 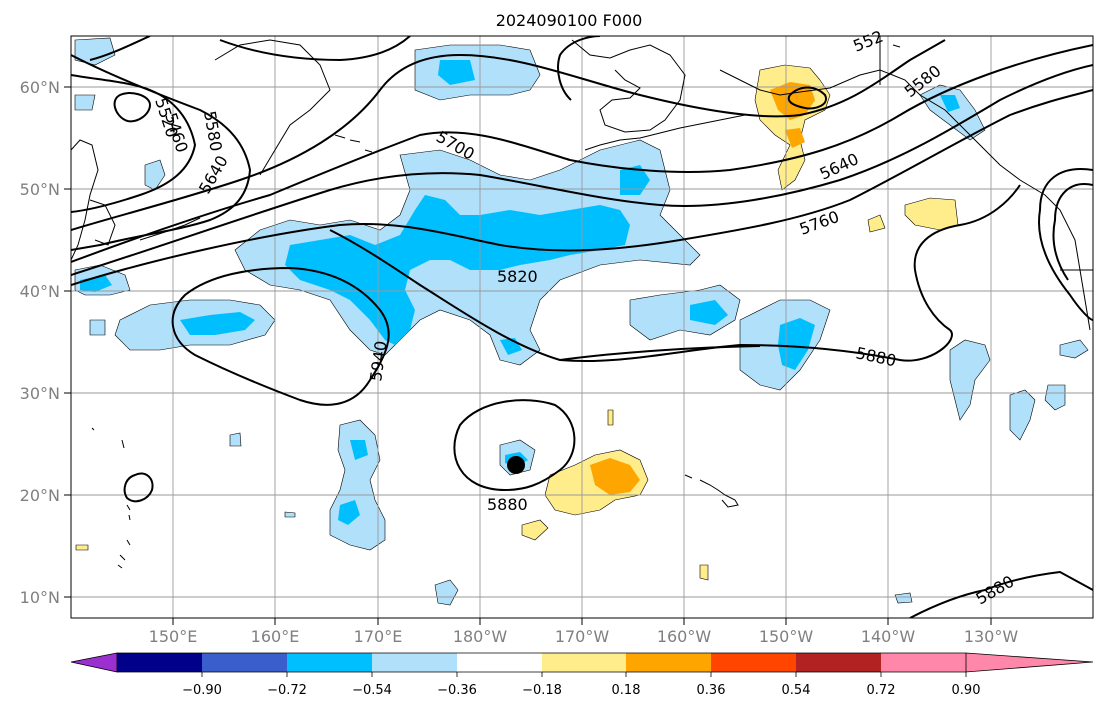 What do you see at coordinates (796, 690) in the screenshot?
I see `colorbar-tick-label: 0.54` at bounding box center [796, 690].